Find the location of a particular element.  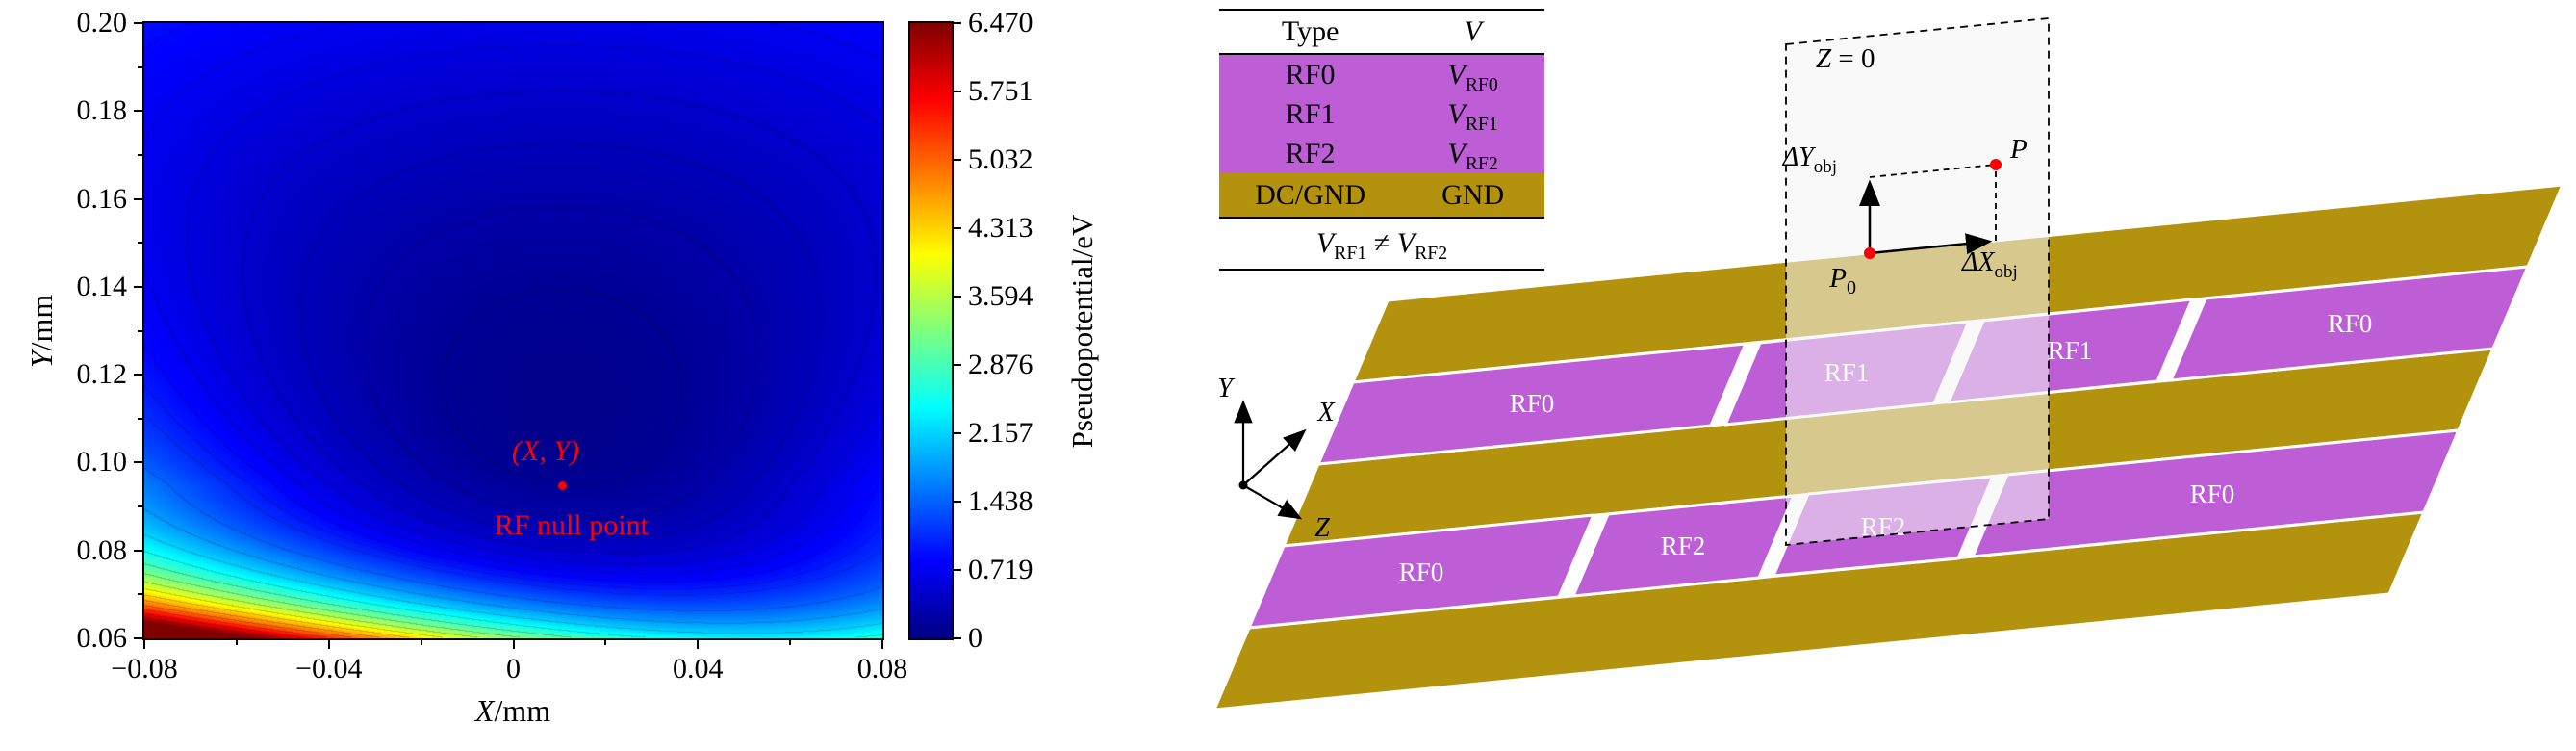

table-row: RF1 VRF1 is located at coordinates (1381, 114).